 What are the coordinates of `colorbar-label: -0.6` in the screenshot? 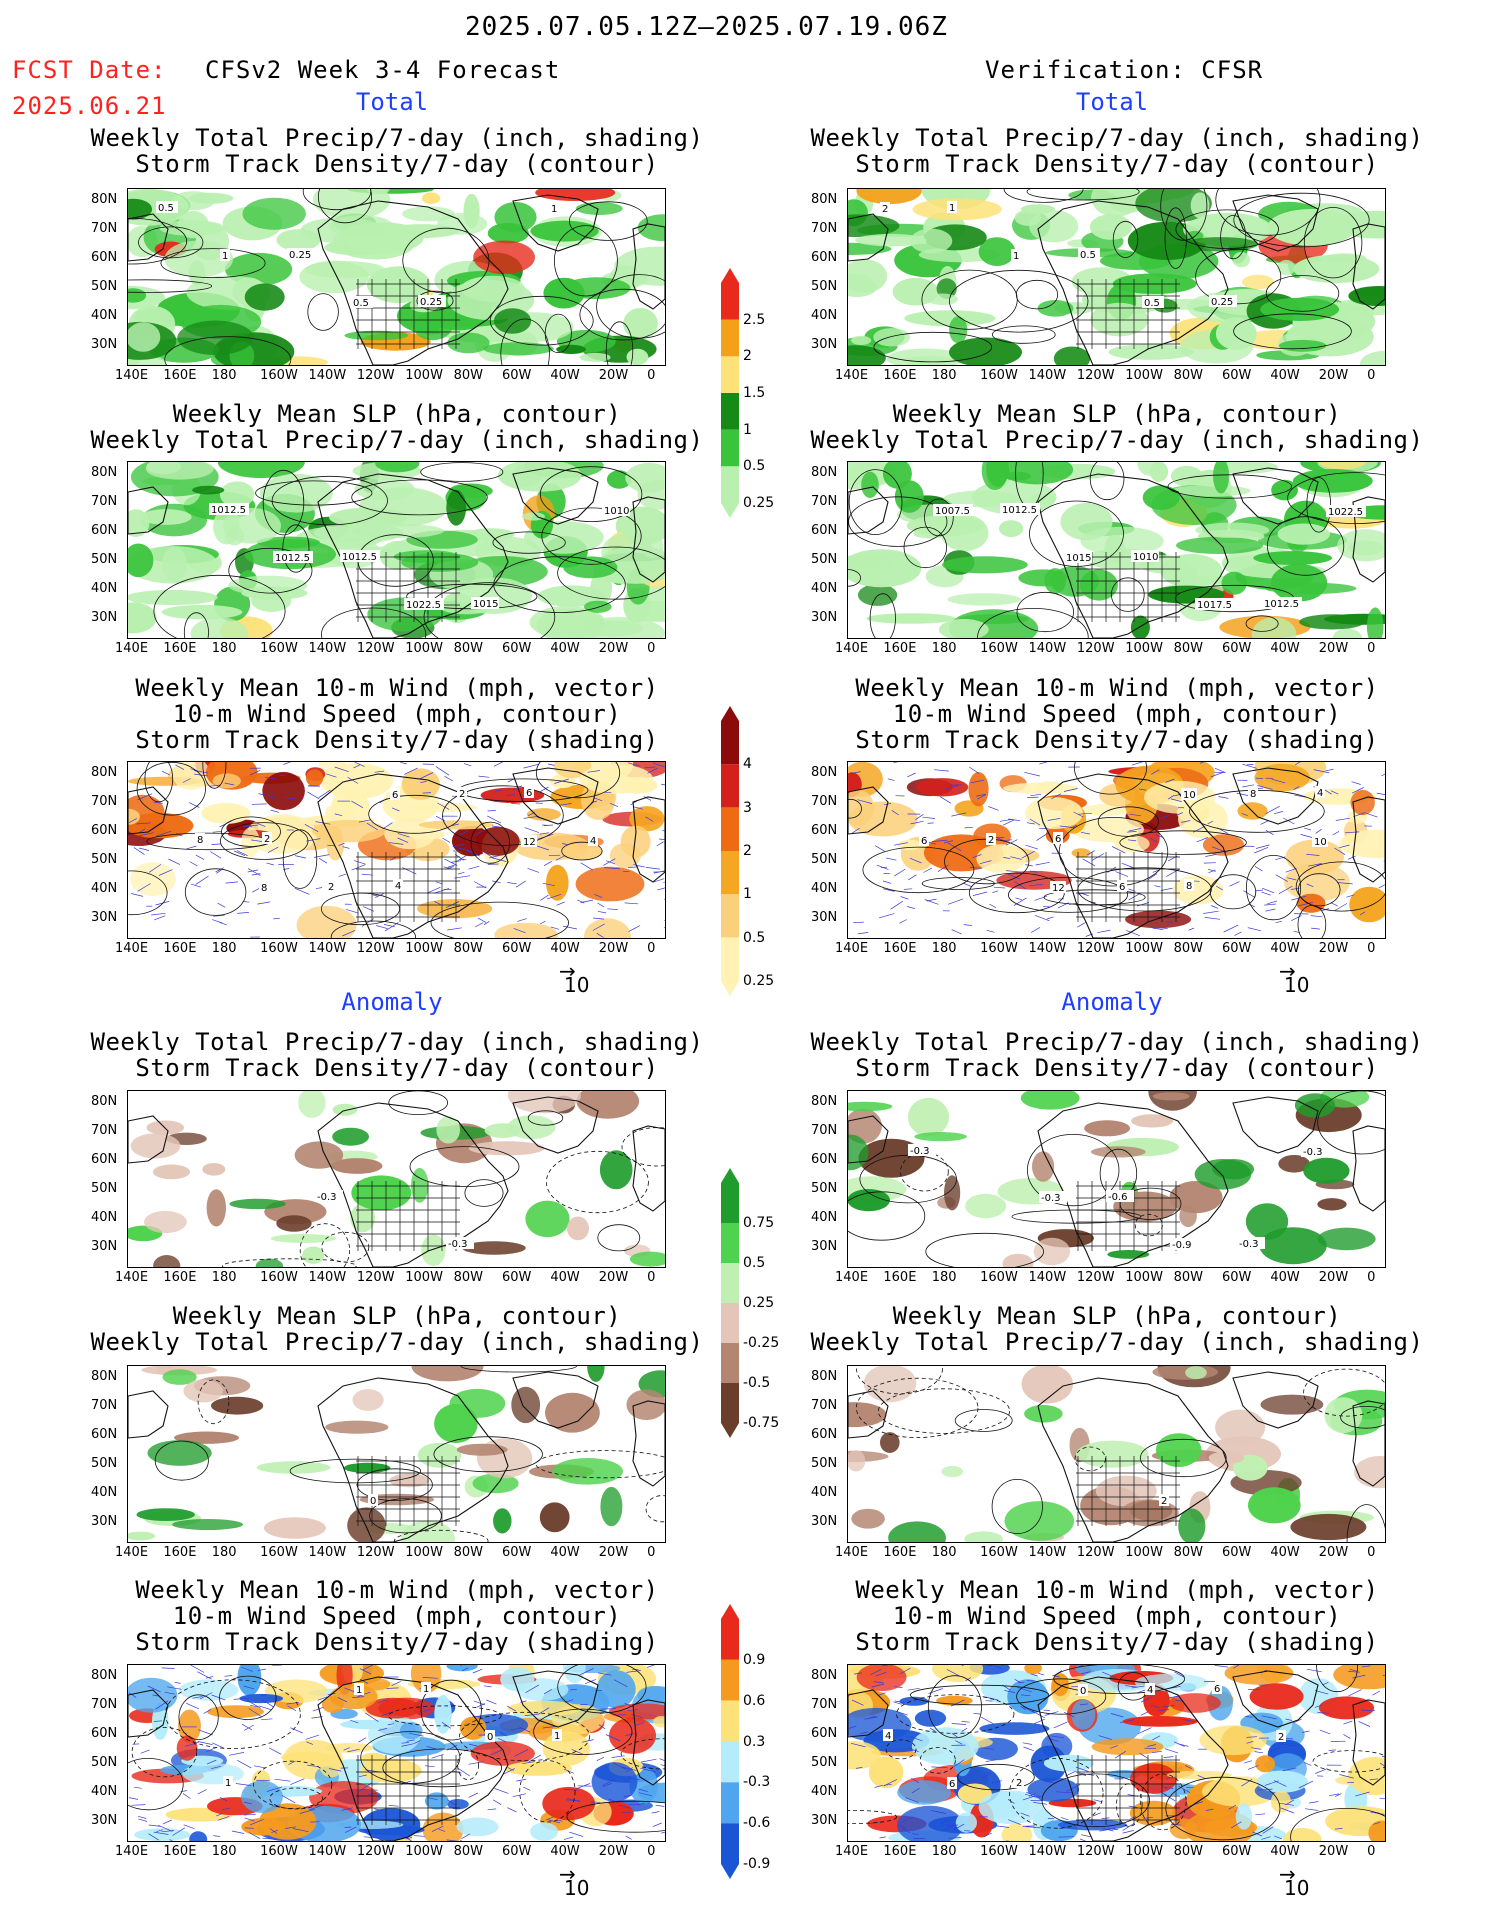 It's located at (757, 1823).